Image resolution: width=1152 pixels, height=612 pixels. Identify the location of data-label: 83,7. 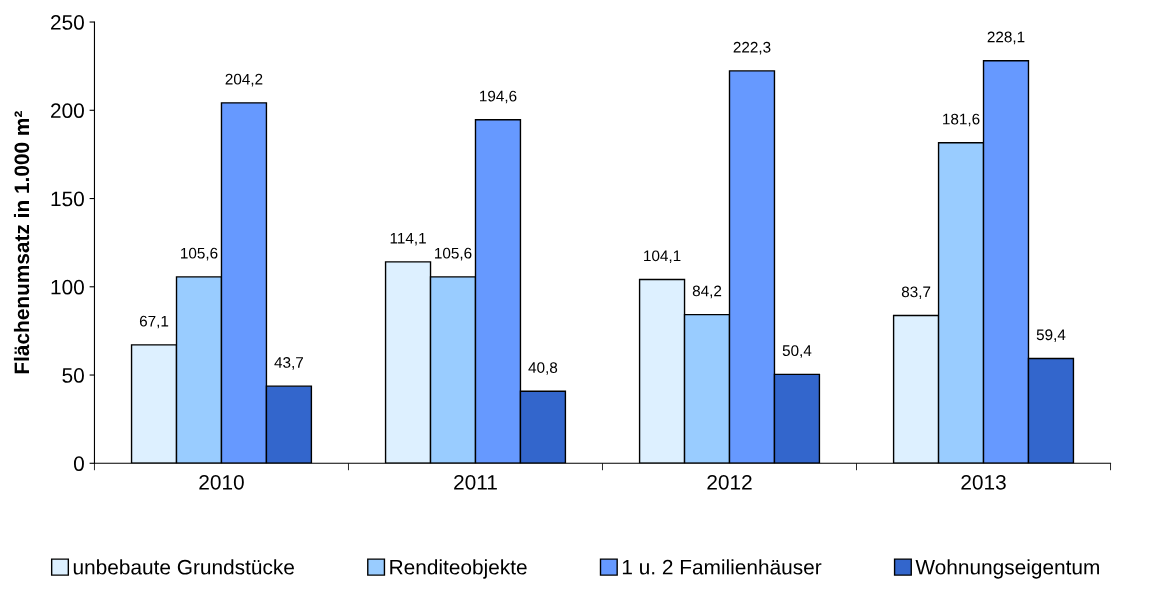
(916, 293).